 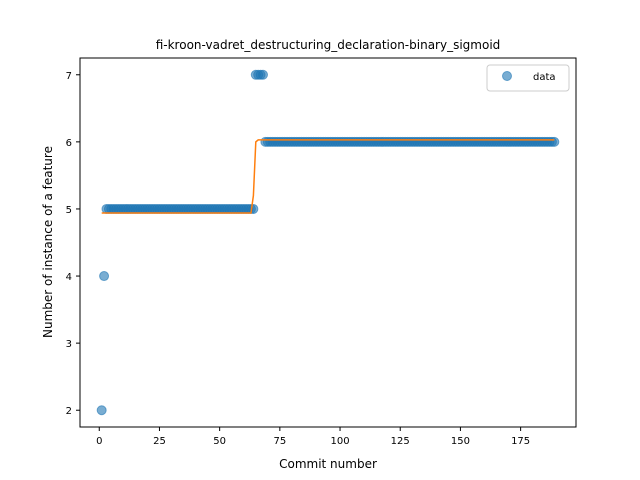 I want to click on x-tick-label: 50, so click(x=219, y=441).